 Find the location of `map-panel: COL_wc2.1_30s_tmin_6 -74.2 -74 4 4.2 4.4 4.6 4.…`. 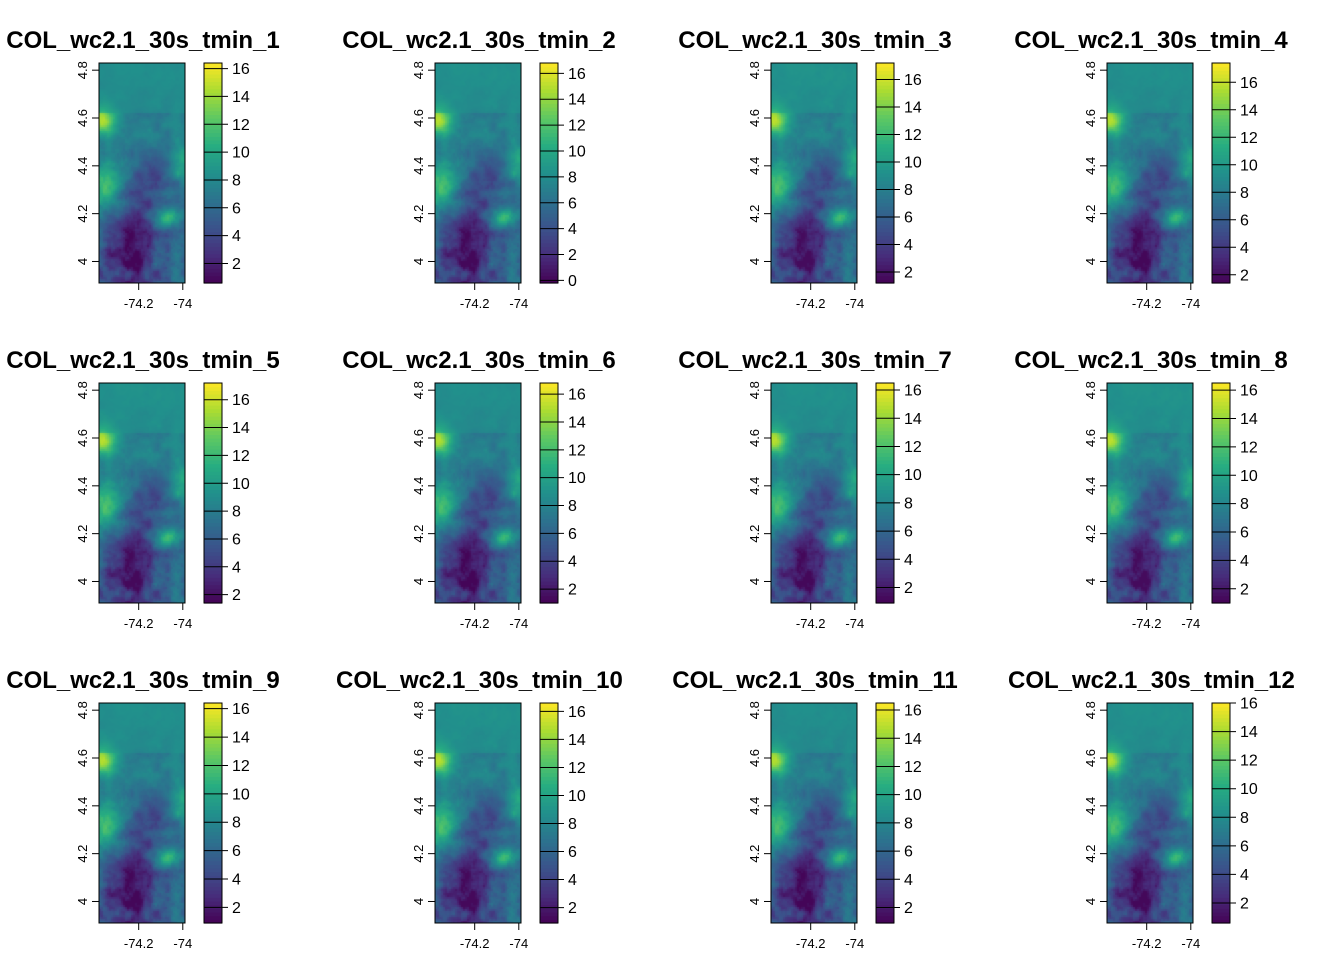

map-panel: COL_wc2.1_30s_tmin_6 -74.2 -74 4 4.2 4.4 4.6 4.… is located at coordinates (504, 480).